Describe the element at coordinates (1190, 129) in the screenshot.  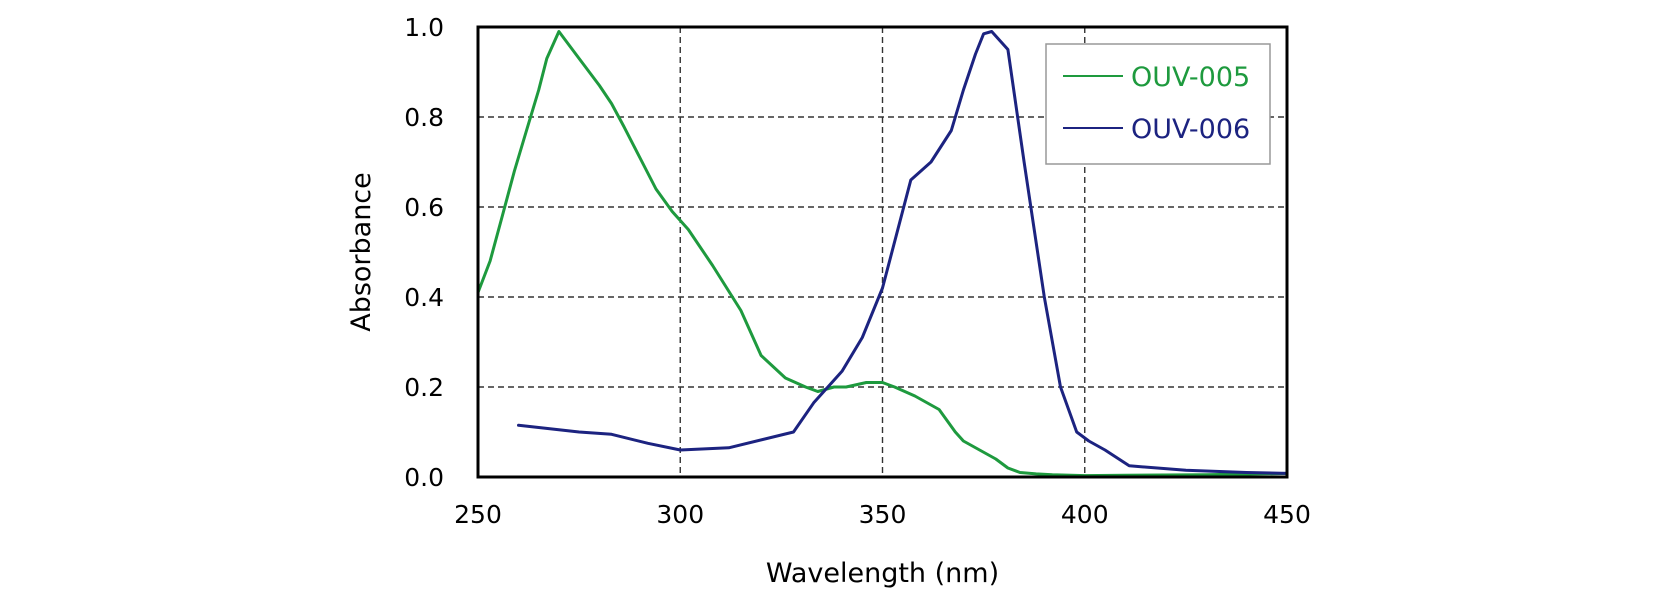
I see `legend-label-ouv-006: OUV-006` at that location.